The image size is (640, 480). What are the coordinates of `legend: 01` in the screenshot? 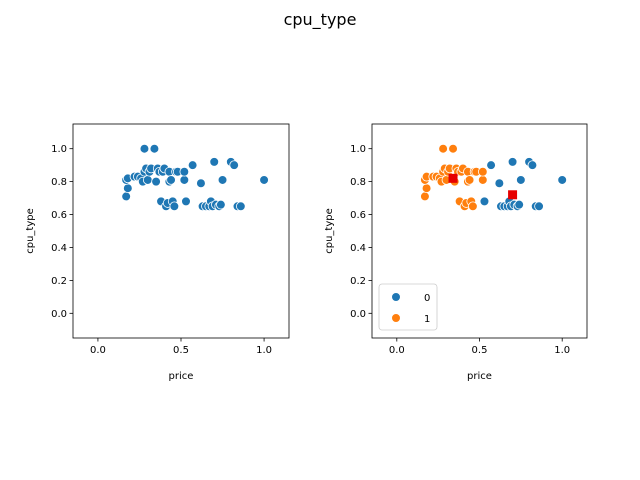 It's located at (408, 307).